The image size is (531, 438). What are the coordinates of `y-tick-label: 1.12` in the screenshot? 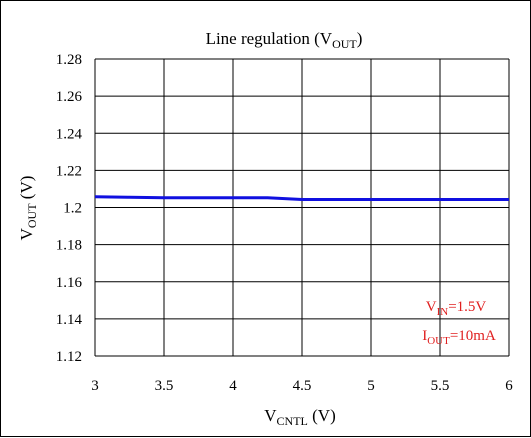 It's located at (69, 357).